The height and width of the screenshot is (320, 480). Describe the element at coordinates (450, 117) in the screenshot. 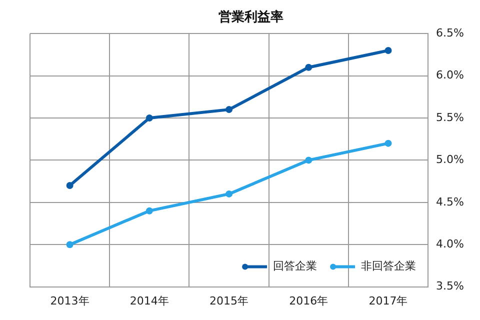

I see `y-tick-label: 5.5%` at that location.